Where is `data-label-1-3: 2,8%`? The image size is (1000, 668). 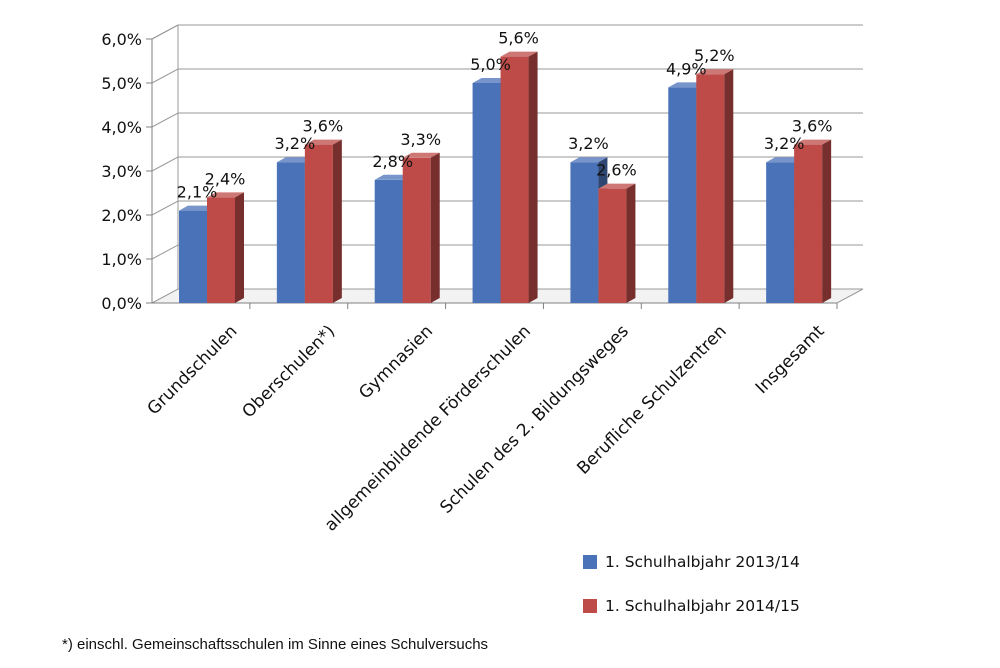
data-label-1-3: 2,8% is located at coordinates (392, 161).